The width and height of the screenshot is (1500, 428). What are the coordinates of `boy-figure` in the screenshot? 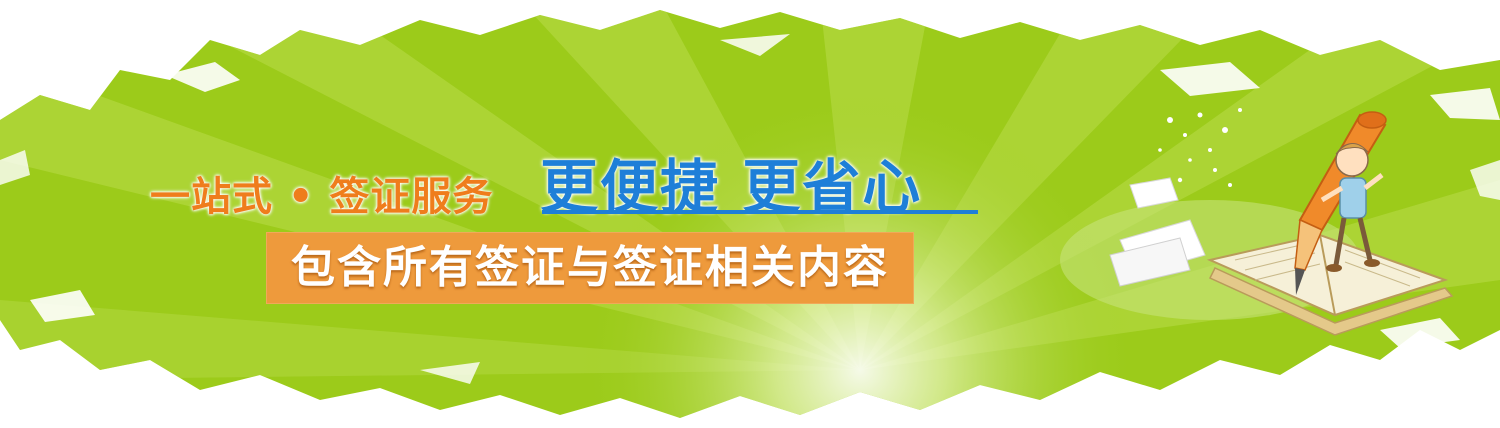 It's located at (1352, 207).